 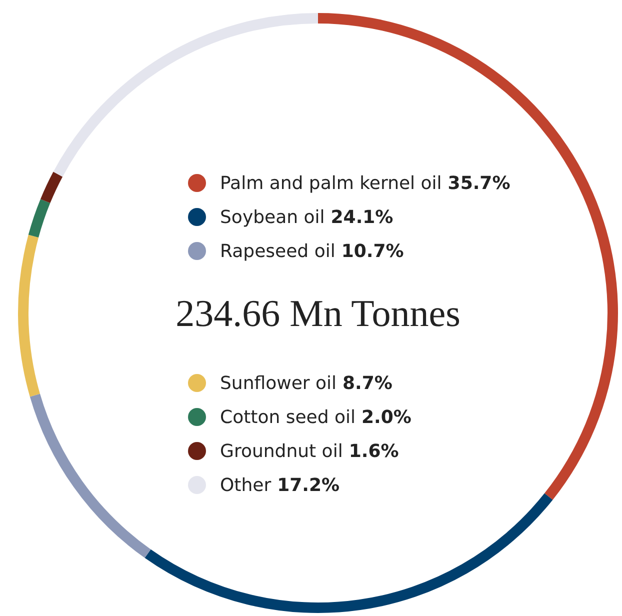 What do you see at coordinates (479, 183) in the screenshot?
I see `data-label: 35.7%` at bounding box center [479, 183].